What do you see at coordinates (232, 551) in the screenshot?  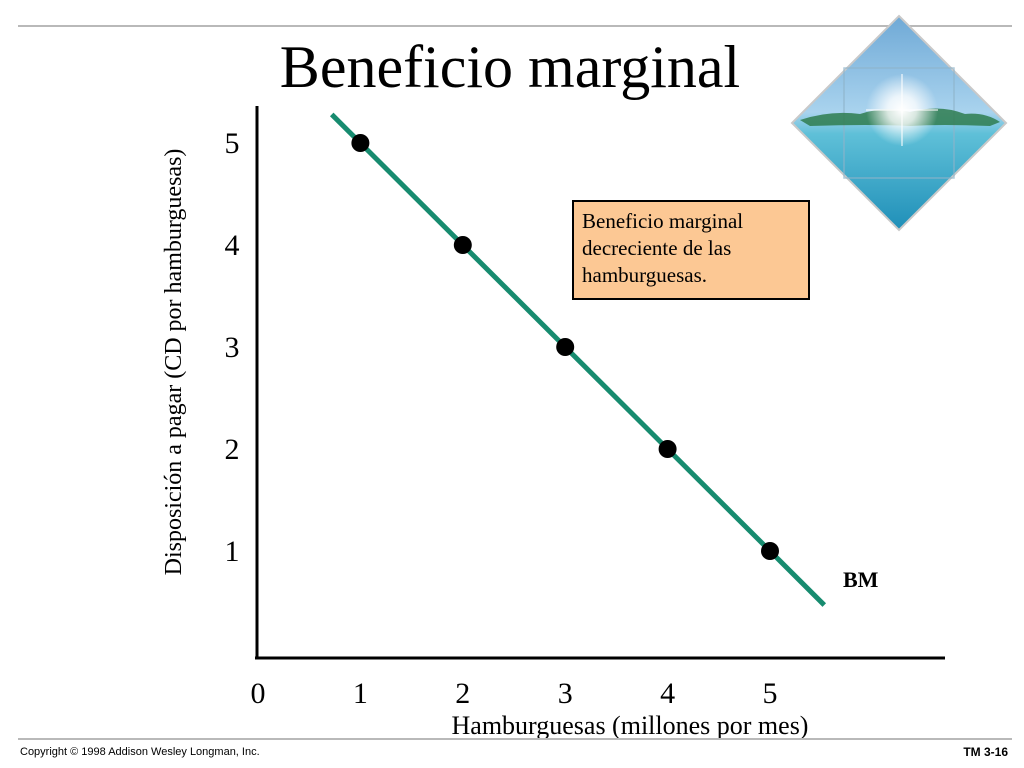 I see `y-tick-label-1: 1` at bounding box center [232, 551].